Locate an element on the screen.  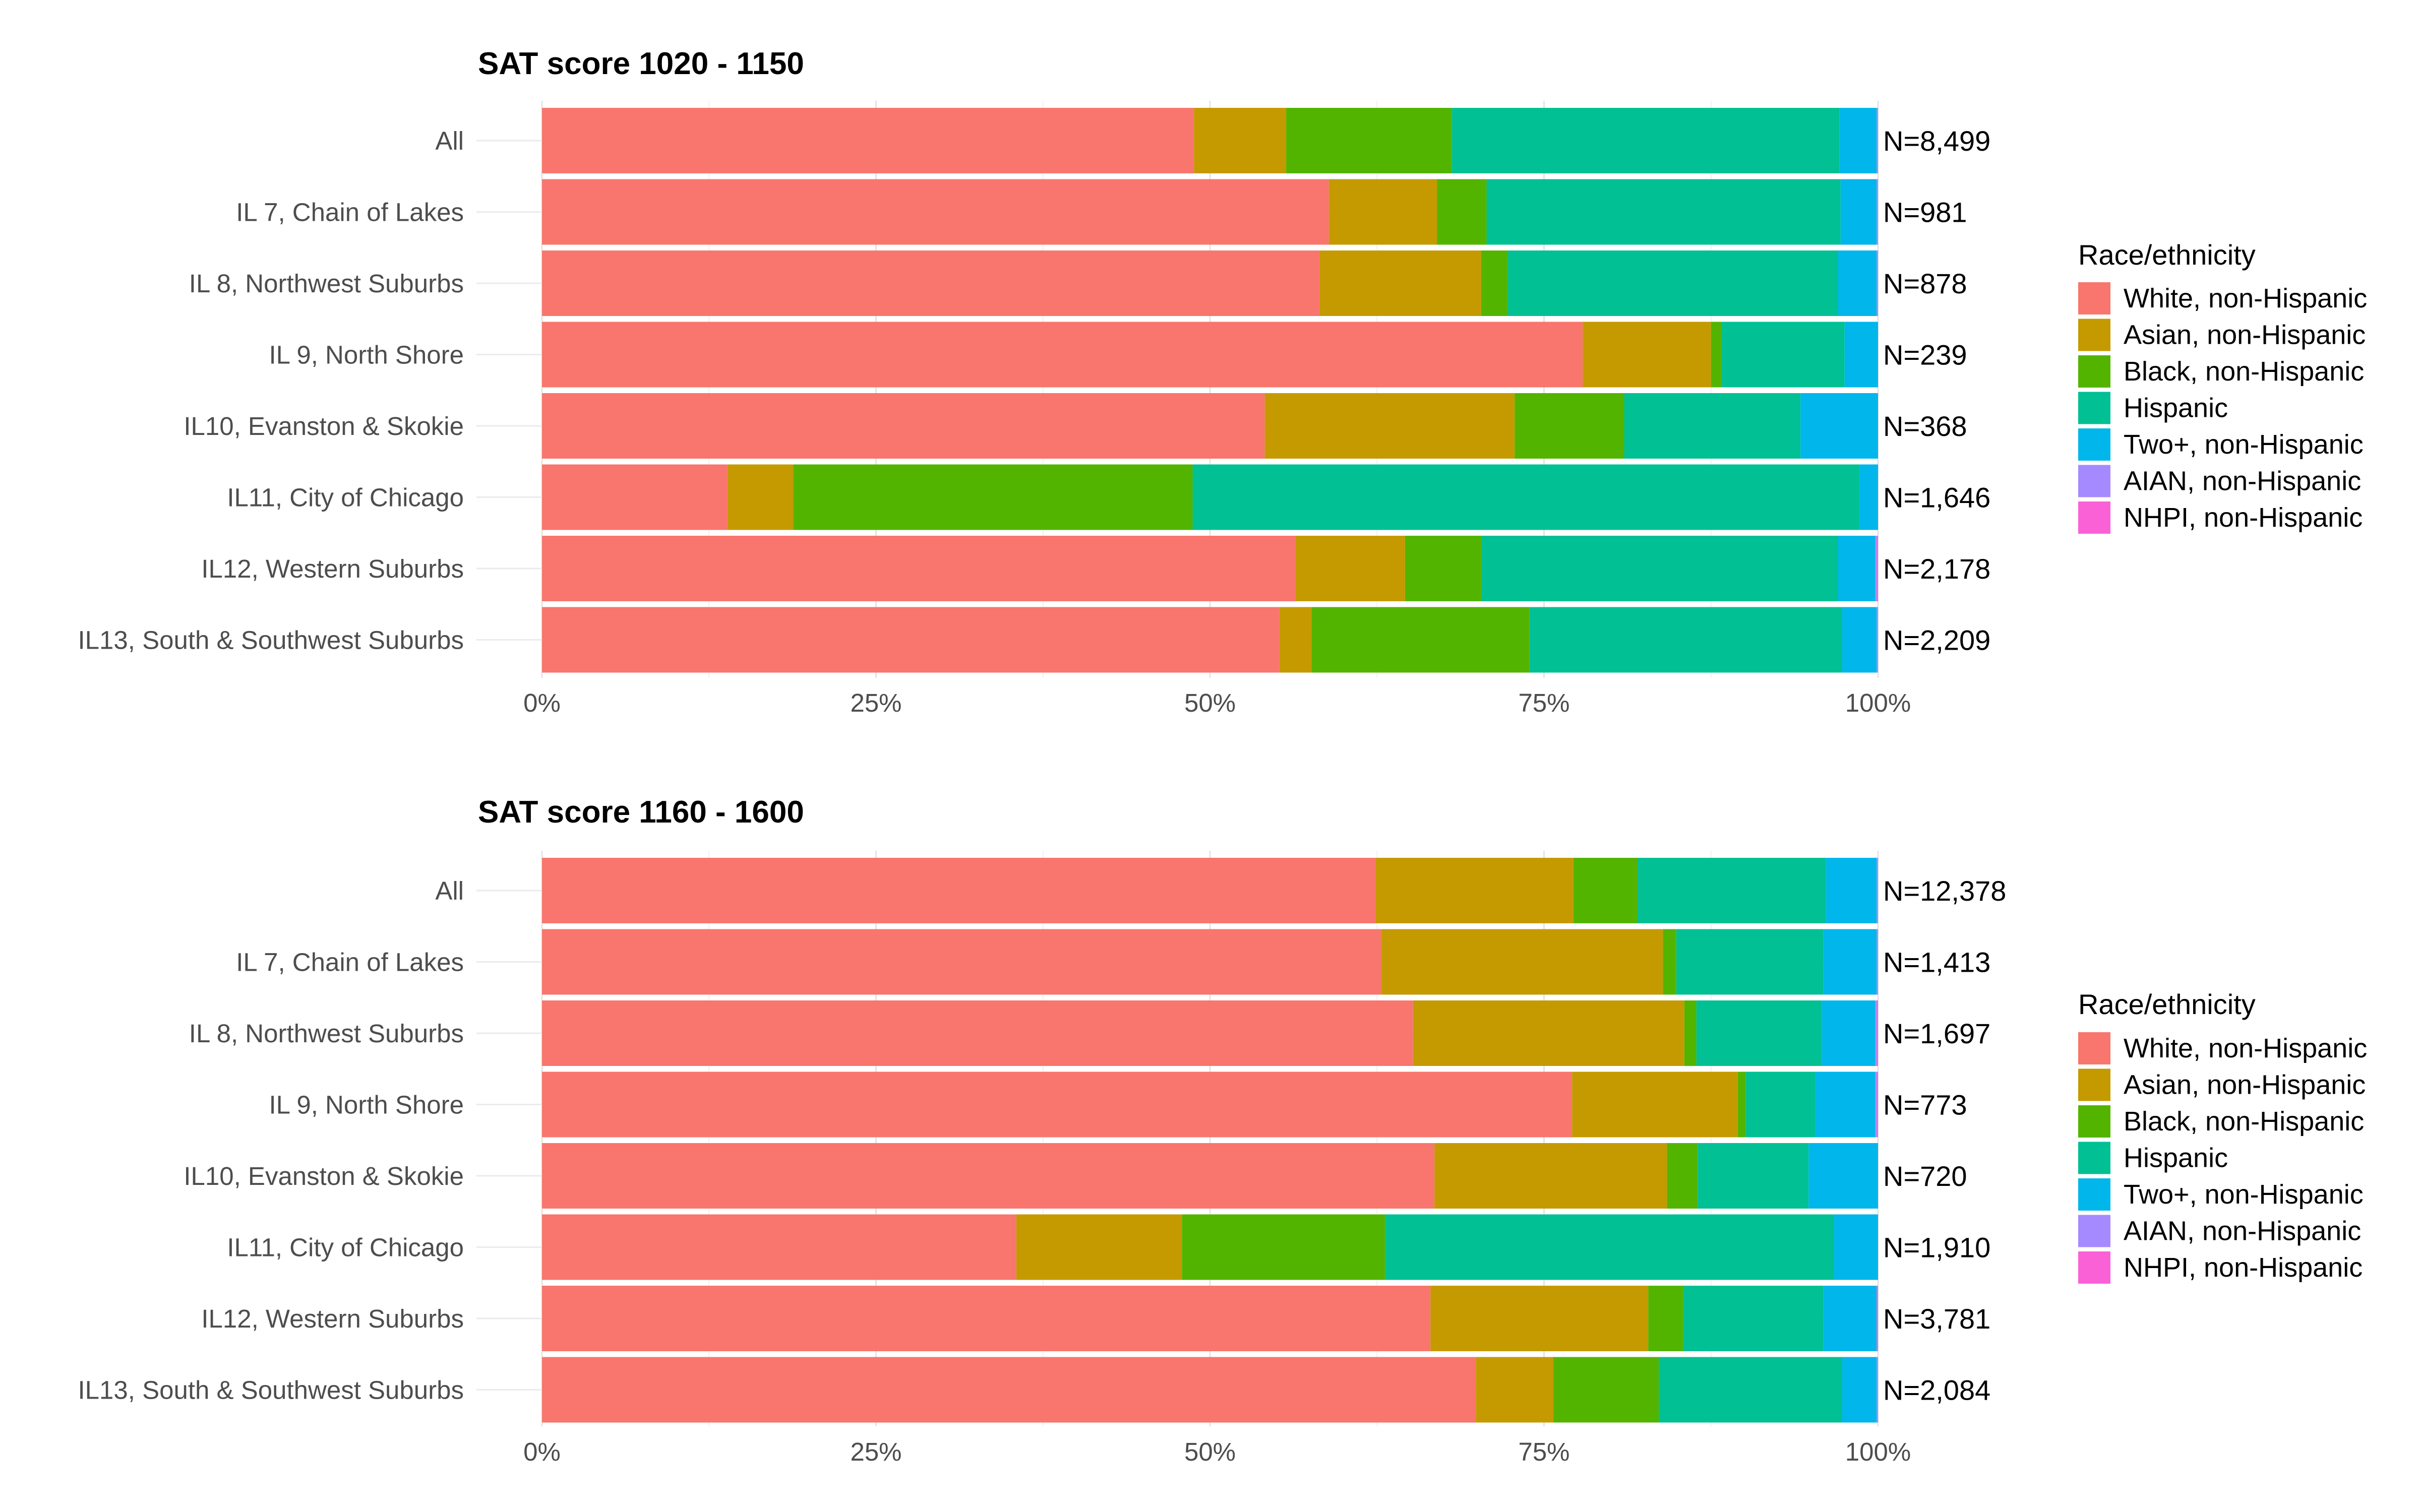
legend-title: Race/ethnicity is located at coordinates (2167, 255).